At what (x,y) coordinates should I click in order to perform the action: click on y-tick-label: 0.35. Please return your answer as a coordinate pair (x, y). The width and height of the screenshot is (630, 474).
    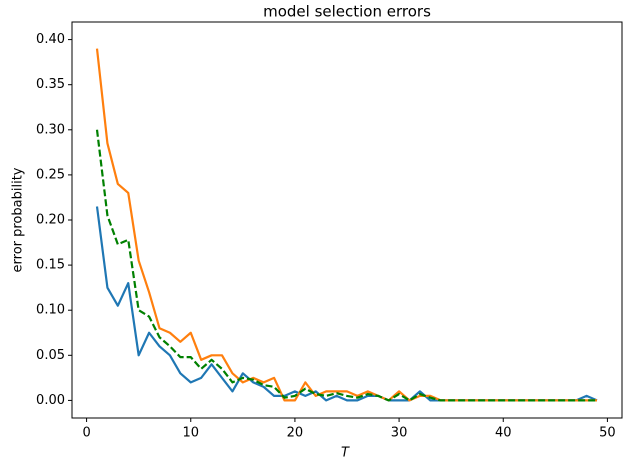
    Looking at the image, I should click on (50, 84).